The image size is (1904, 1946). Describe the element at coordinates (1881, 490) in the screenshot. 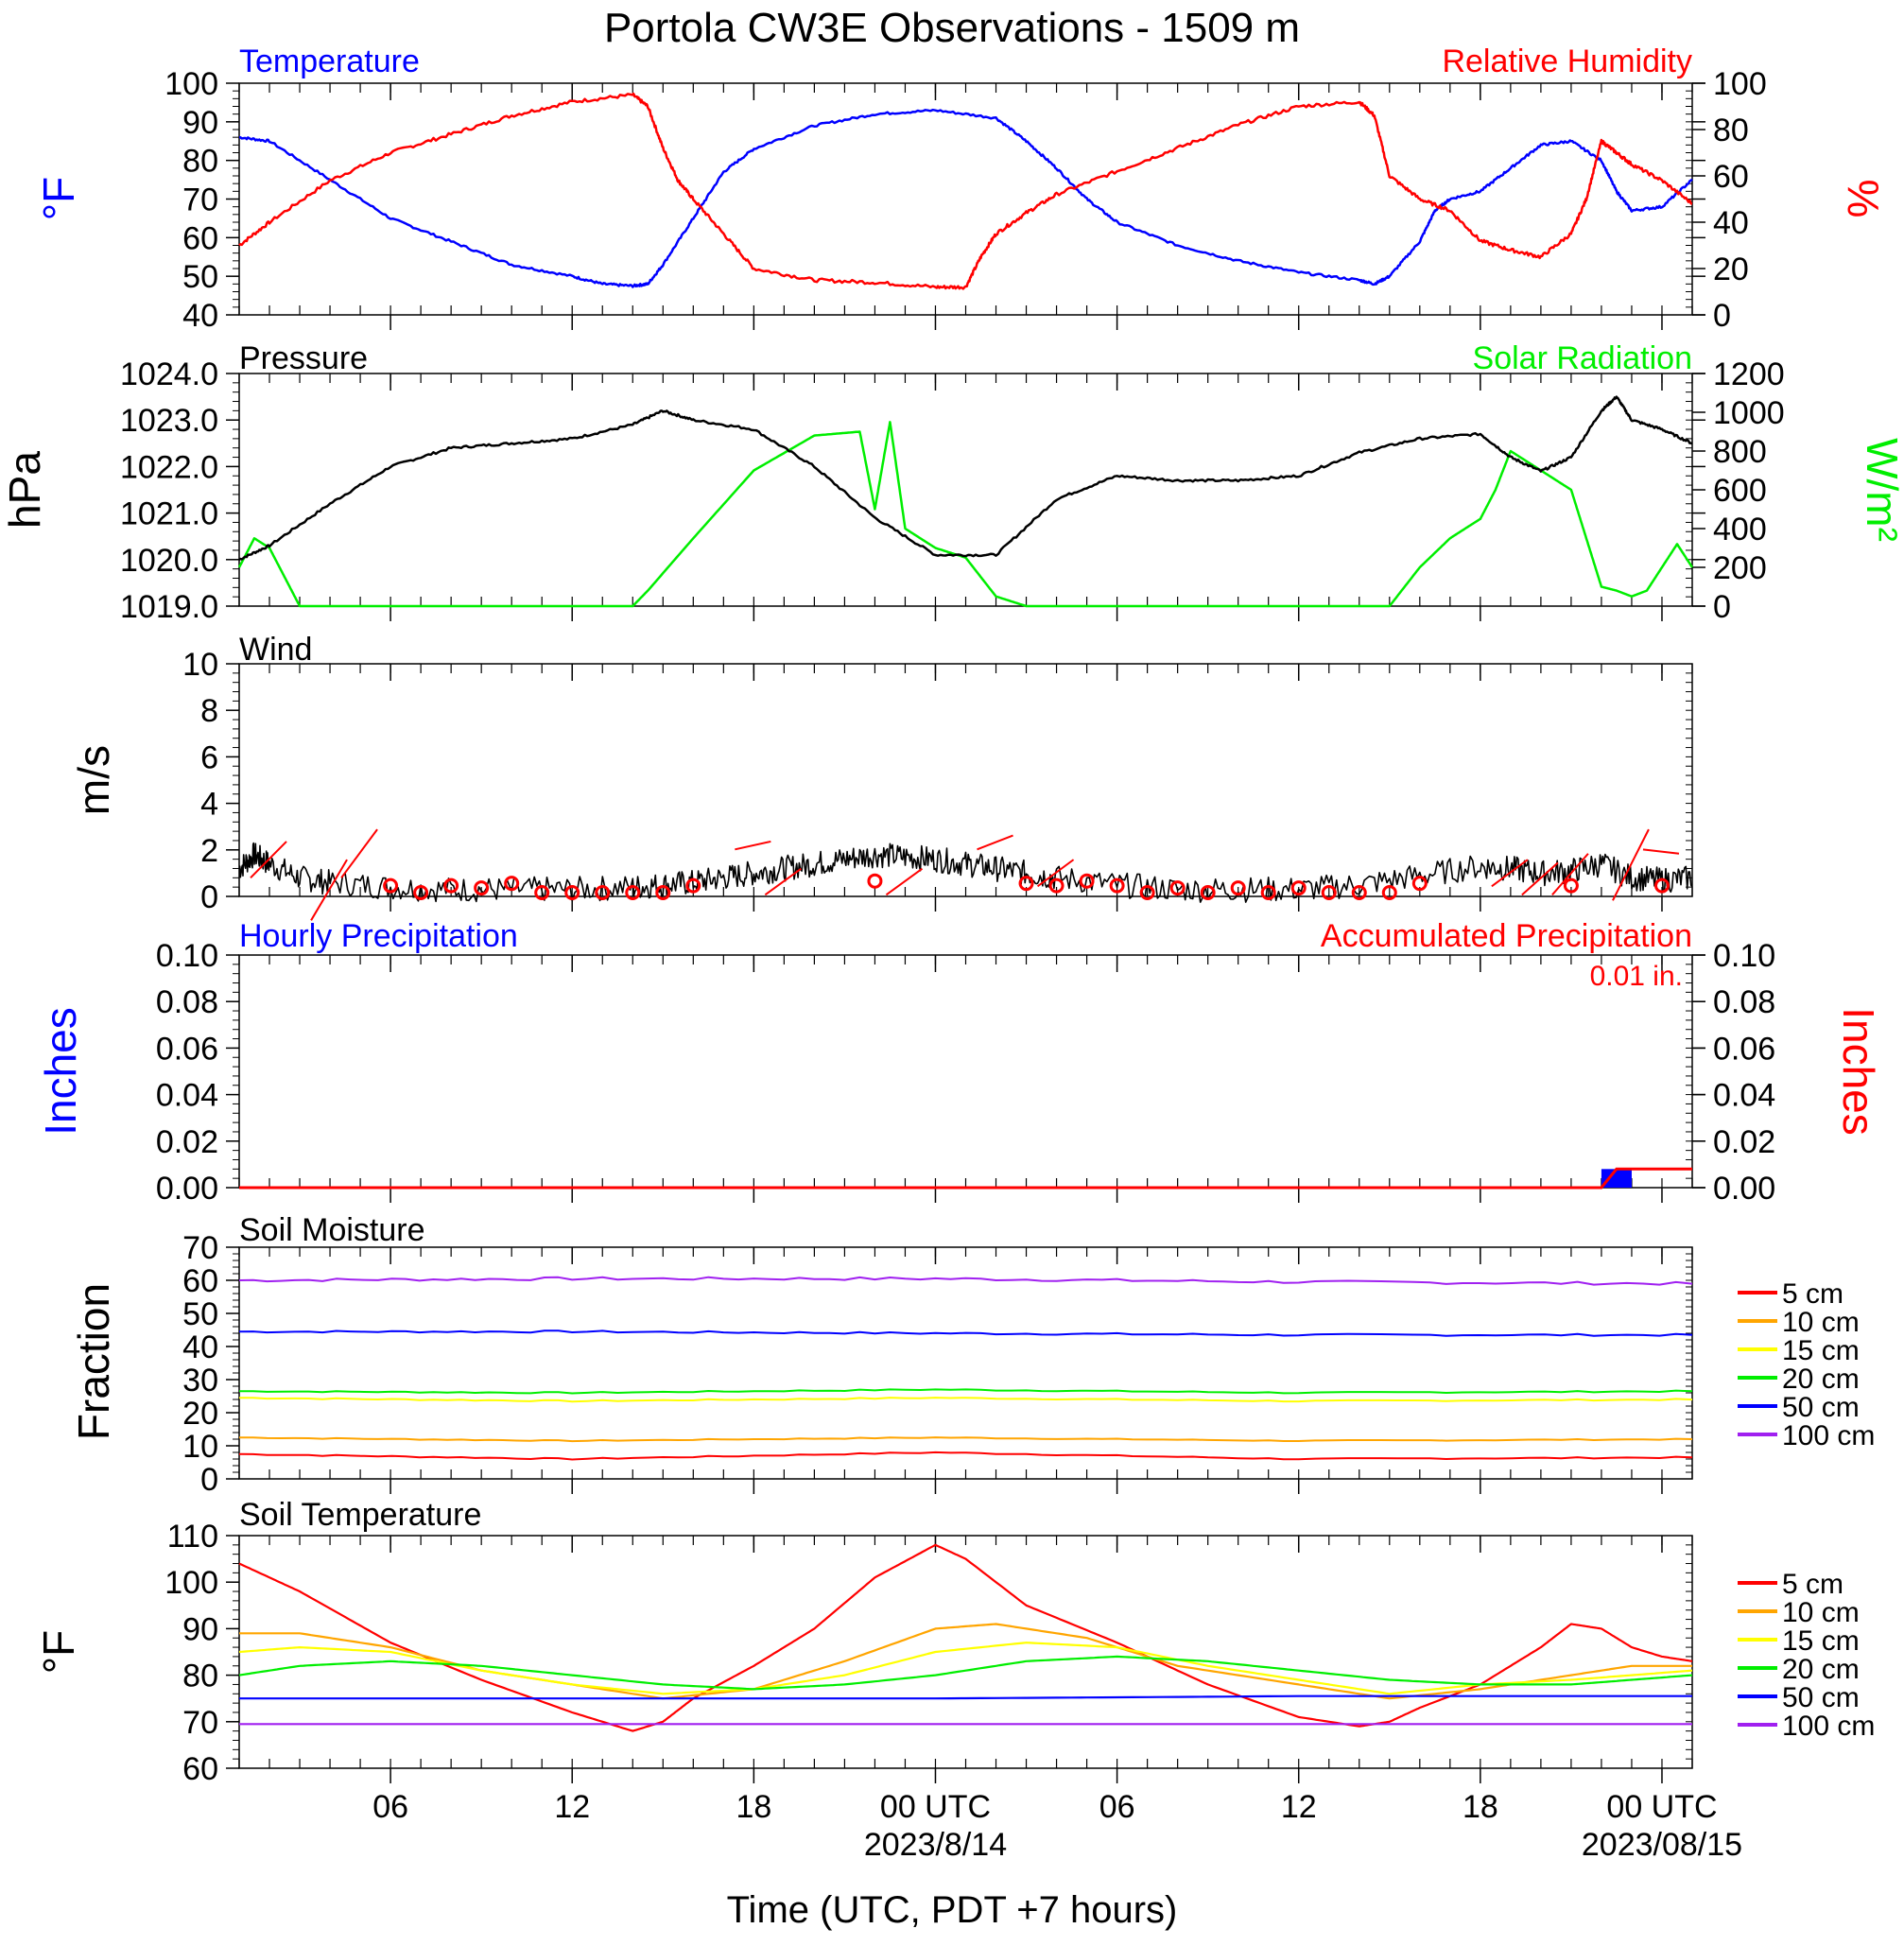

I see `solar-unit-label: W/m²` at that location.